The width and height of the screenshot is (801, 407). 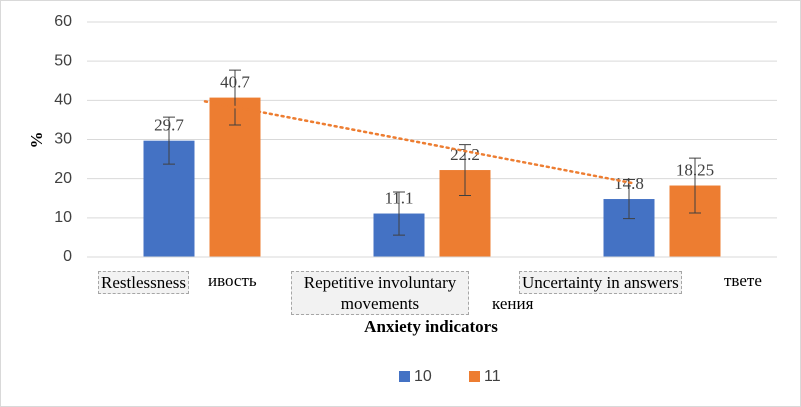 What do you see at coordinates (235, 81) in the screenshot?
I see `value-label: 40.7` at bounding box center [235, 81].